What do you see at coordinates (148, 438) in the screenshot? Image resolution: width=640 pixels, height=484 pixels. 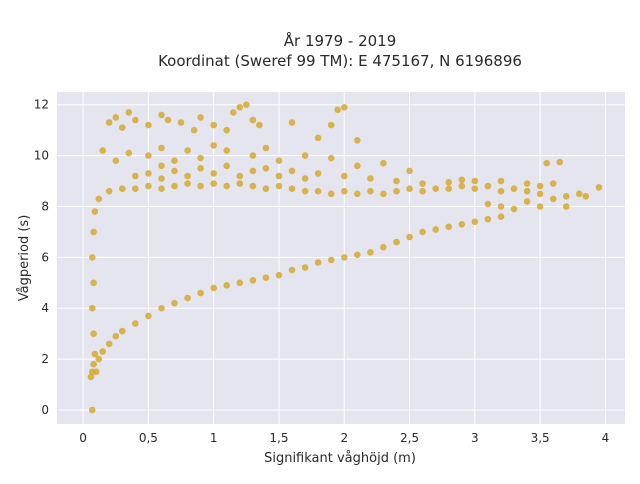 I see `x-tick-label: 0,5` at bounding box center [148, 438].